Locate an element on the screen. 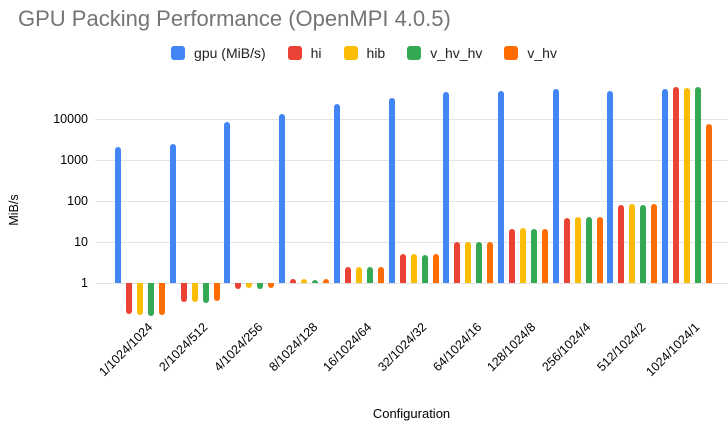 The height and width of the screenshot is (440, 728). x-tick-label: 4/1024/256 is located at coordinates (238, 347).